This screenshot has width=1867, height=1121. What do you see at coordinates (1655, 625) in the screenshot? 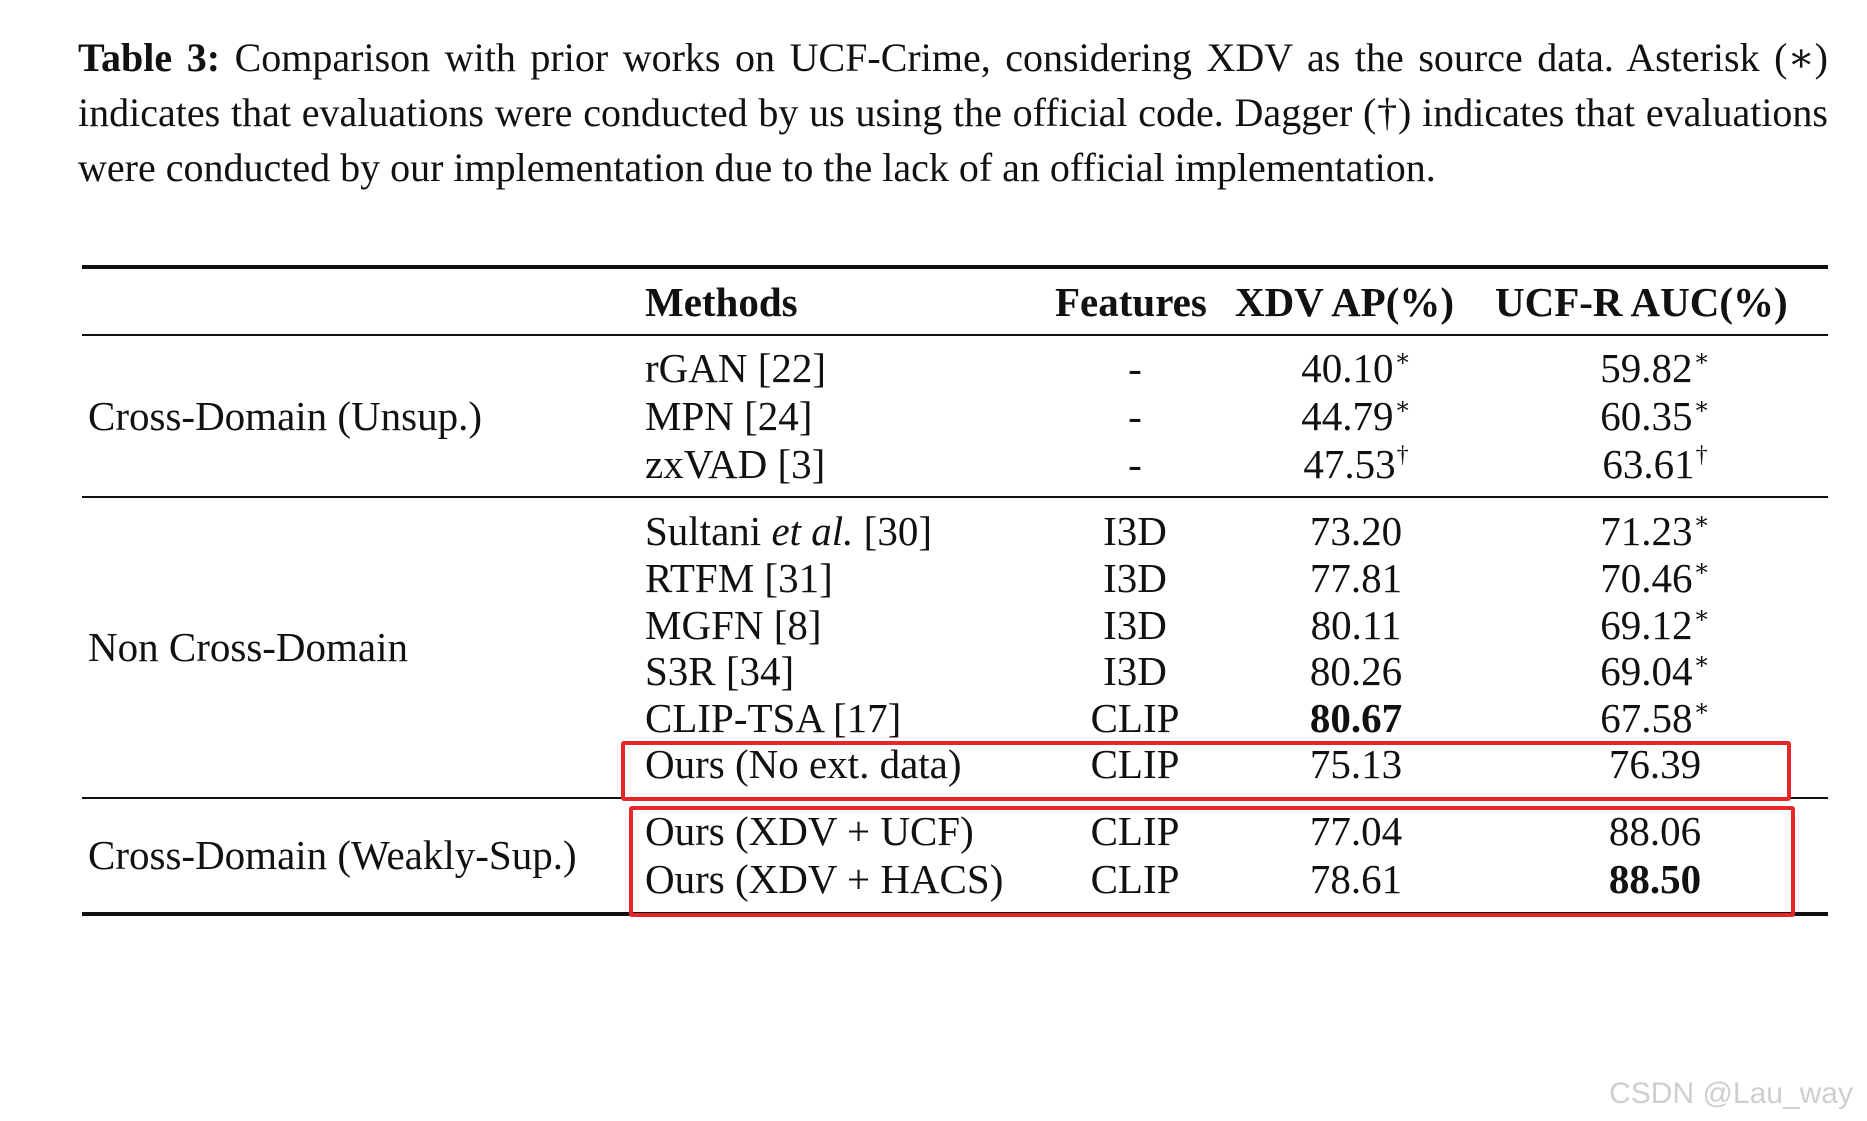
I see `ucf-auc-cell: 69.12∗` at bounding box center [1655, 625].